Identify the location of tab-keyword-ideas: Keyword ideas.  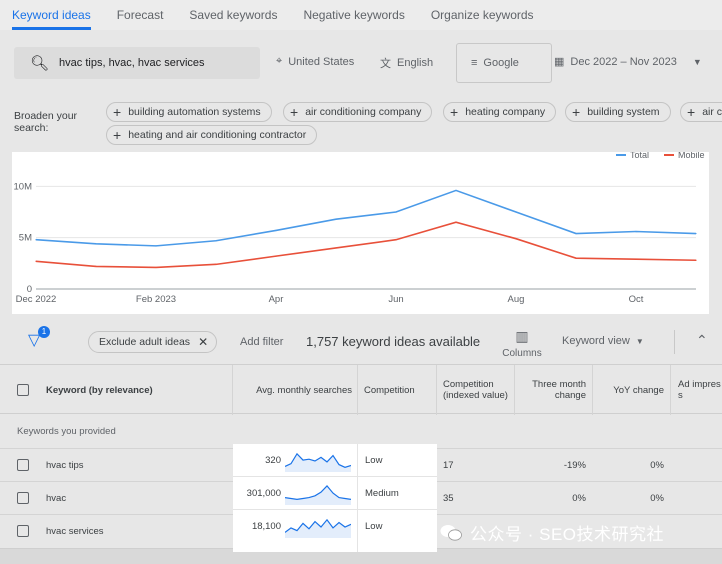
(51, 19).